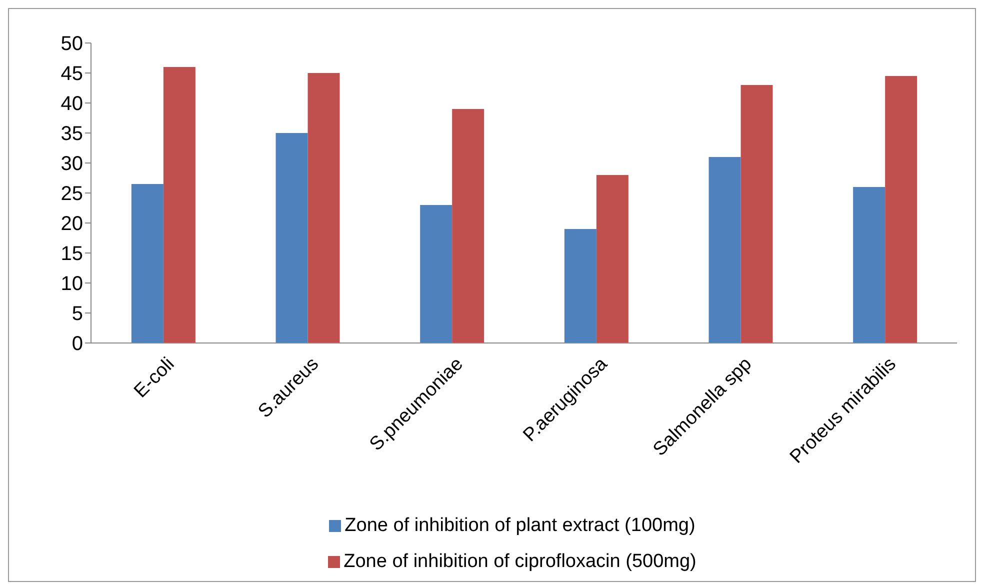  Describe the element at coordinates (77, 314) in the screenshot. I see `y-tick-label: 5` at that location.